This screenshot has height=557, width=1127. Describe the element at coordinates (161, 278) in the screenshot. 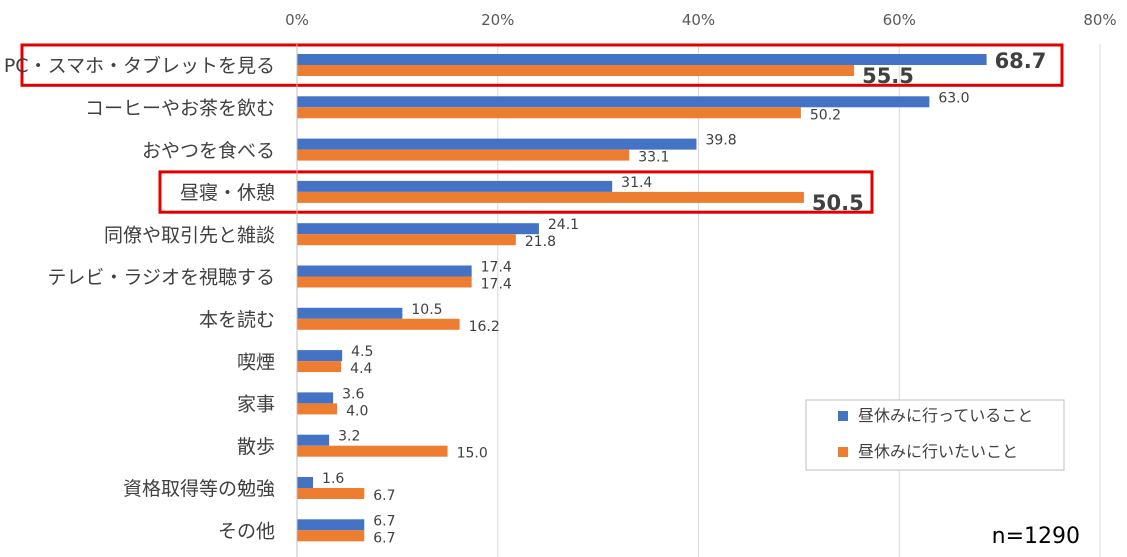

I see `category-label: テレビ・ラジオを視聴する` at that location.